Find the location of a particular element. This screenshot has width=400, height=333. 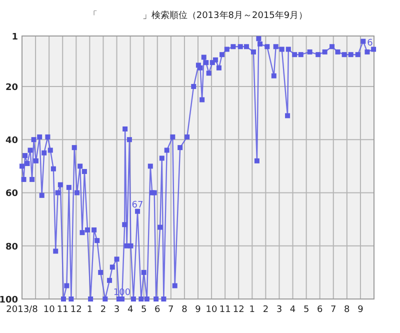

x-tick-label: 2013/8 is located at coordinates (22, 310).